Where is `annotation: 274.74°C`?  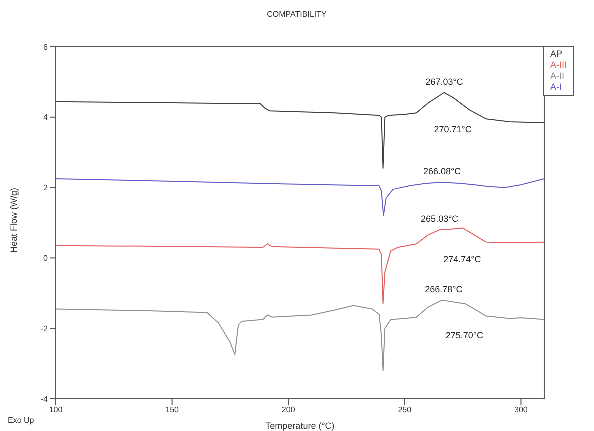 annotation: 274.74°C is located at coordinates (463, 259).